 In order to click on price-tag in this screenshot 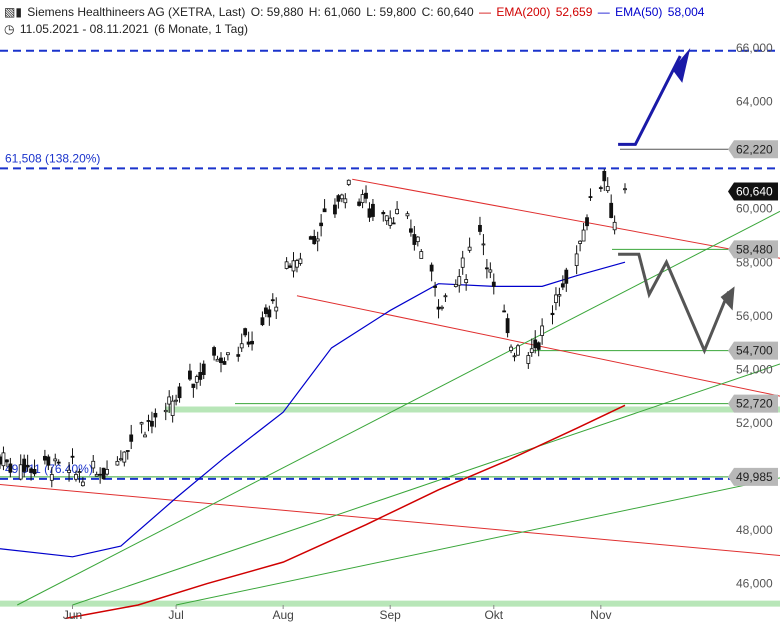, I will do `click(753, 149)`.